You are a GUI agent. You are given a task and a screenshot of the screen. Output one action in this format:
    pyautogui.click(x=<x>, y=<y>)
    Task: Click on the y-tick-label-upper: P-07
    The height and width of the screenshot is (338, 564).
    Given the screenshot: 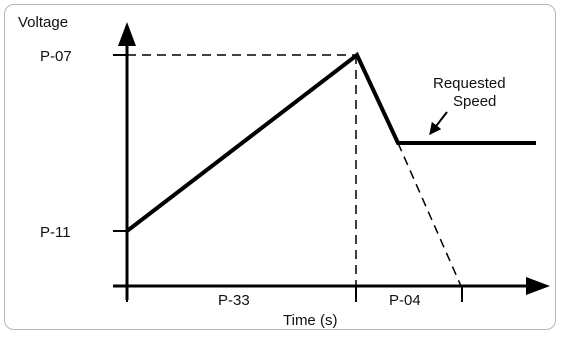 What is the action you would take?
    pyautogui.click(x=56, y=56)
    